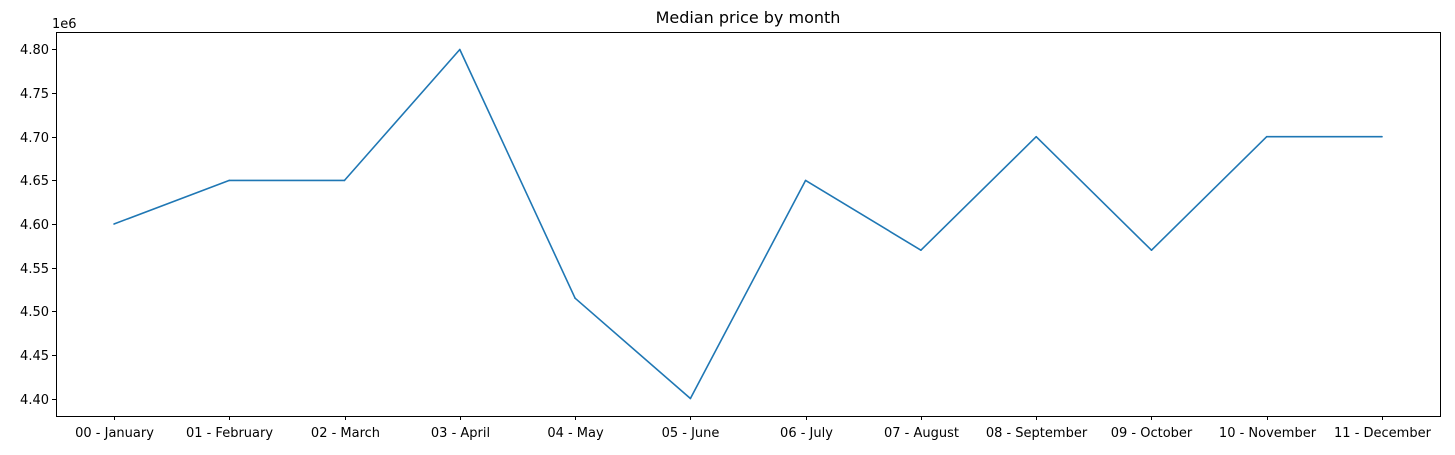  What do you see at coordinates (114, 433) in the screenshot?
I see `x-tick-label: 00 - January` at bounding box center [114, 433].